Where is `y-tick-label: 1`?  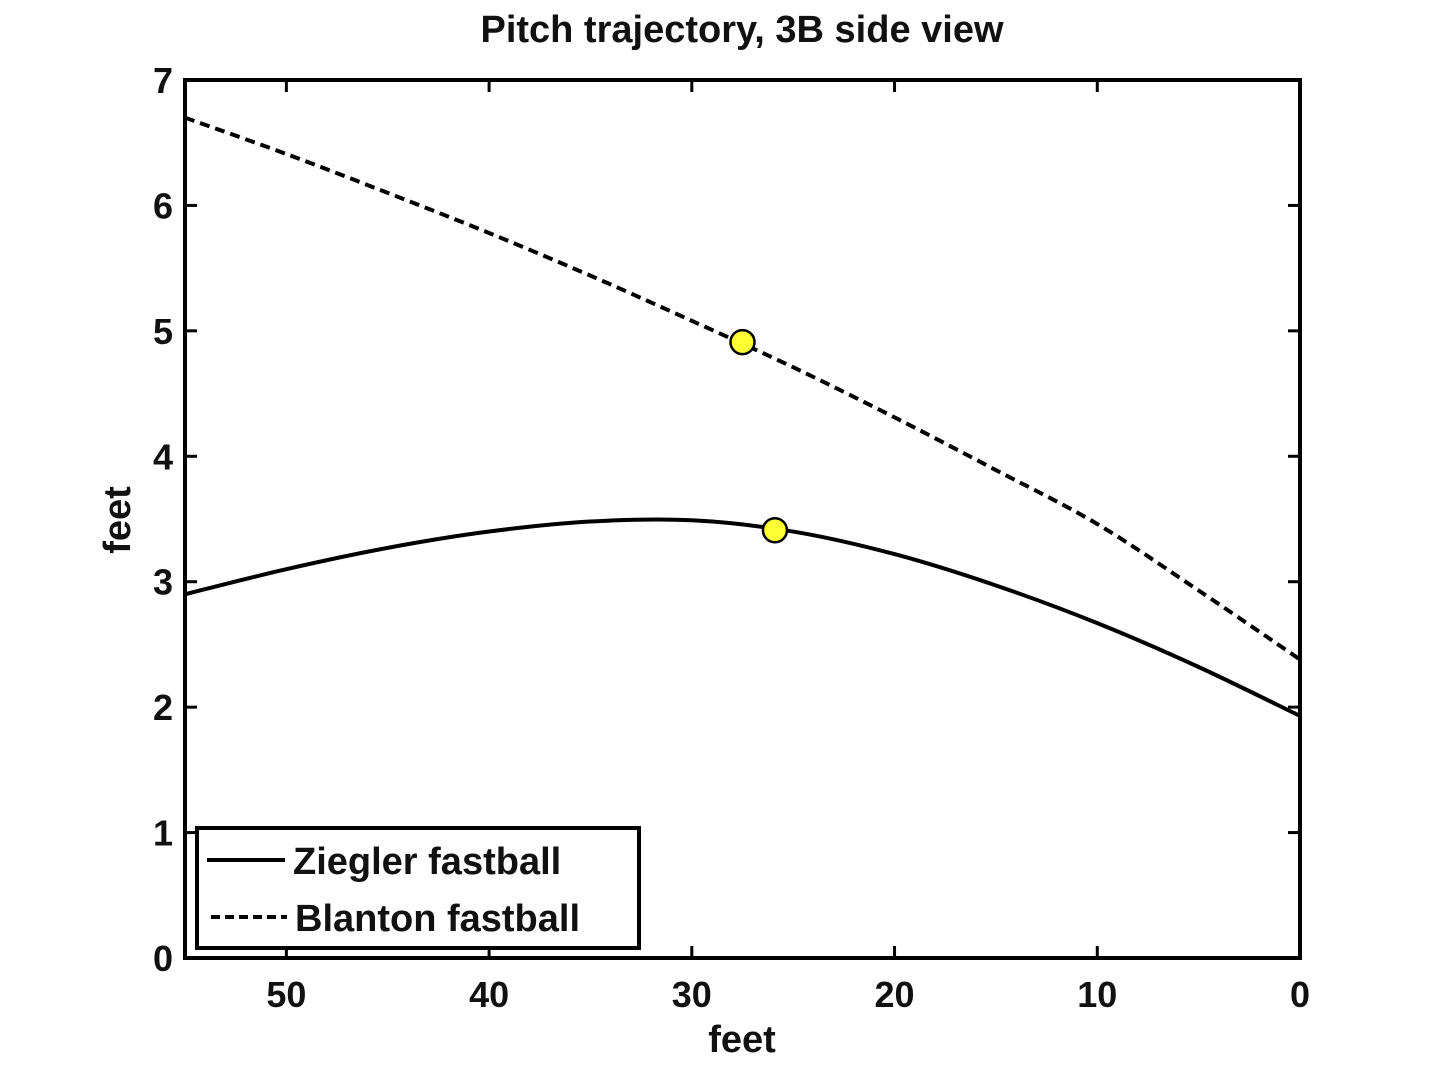 y-tick-label: 1 is located at coordinates (163, 833).